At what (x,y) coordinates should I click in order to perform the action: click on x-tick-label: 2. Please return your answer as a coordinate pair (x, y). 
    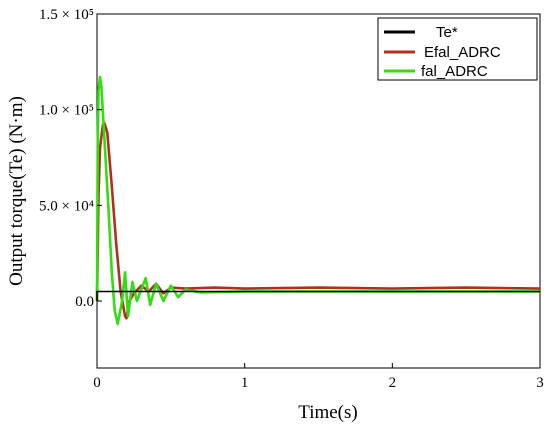
    Looking at the image, I should click on (393, 383).